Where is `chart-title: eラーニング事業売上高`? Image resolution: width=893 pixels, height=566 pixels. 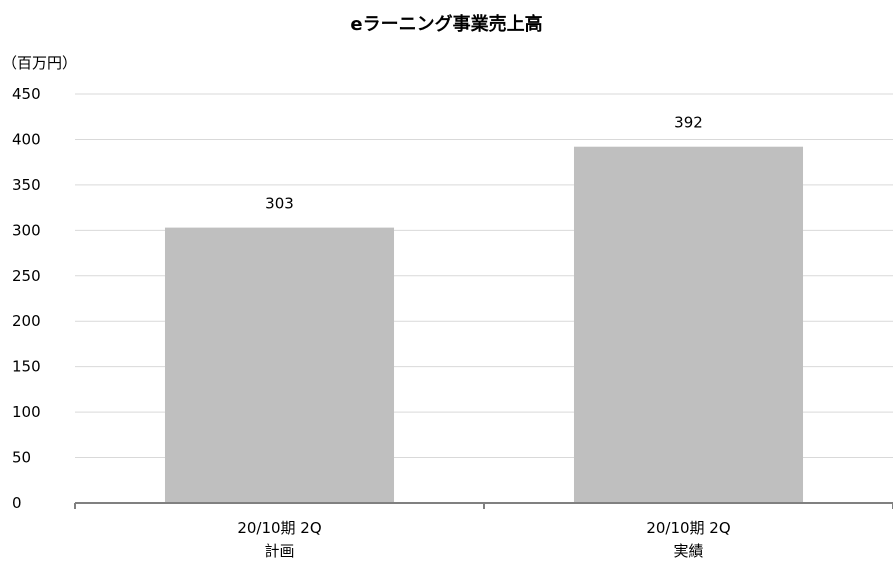 chart-title: eラーニング事業売上高 is located at coordinates (446, 24).